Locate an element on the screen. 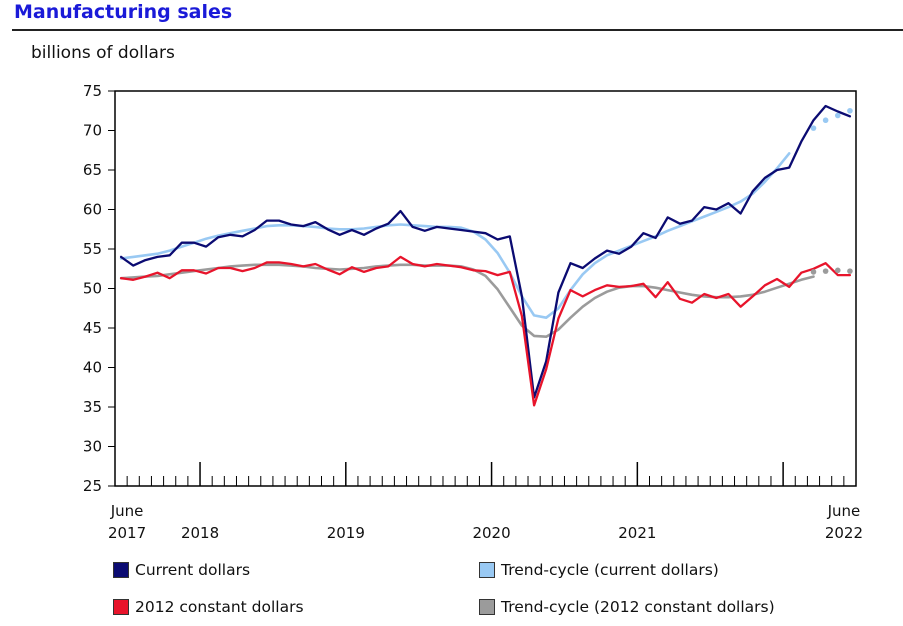 The image size is (903, 626). legend-item-trend-constant: Trend-cycle (2012 constant dollars) is located at coordinates (627, 607).